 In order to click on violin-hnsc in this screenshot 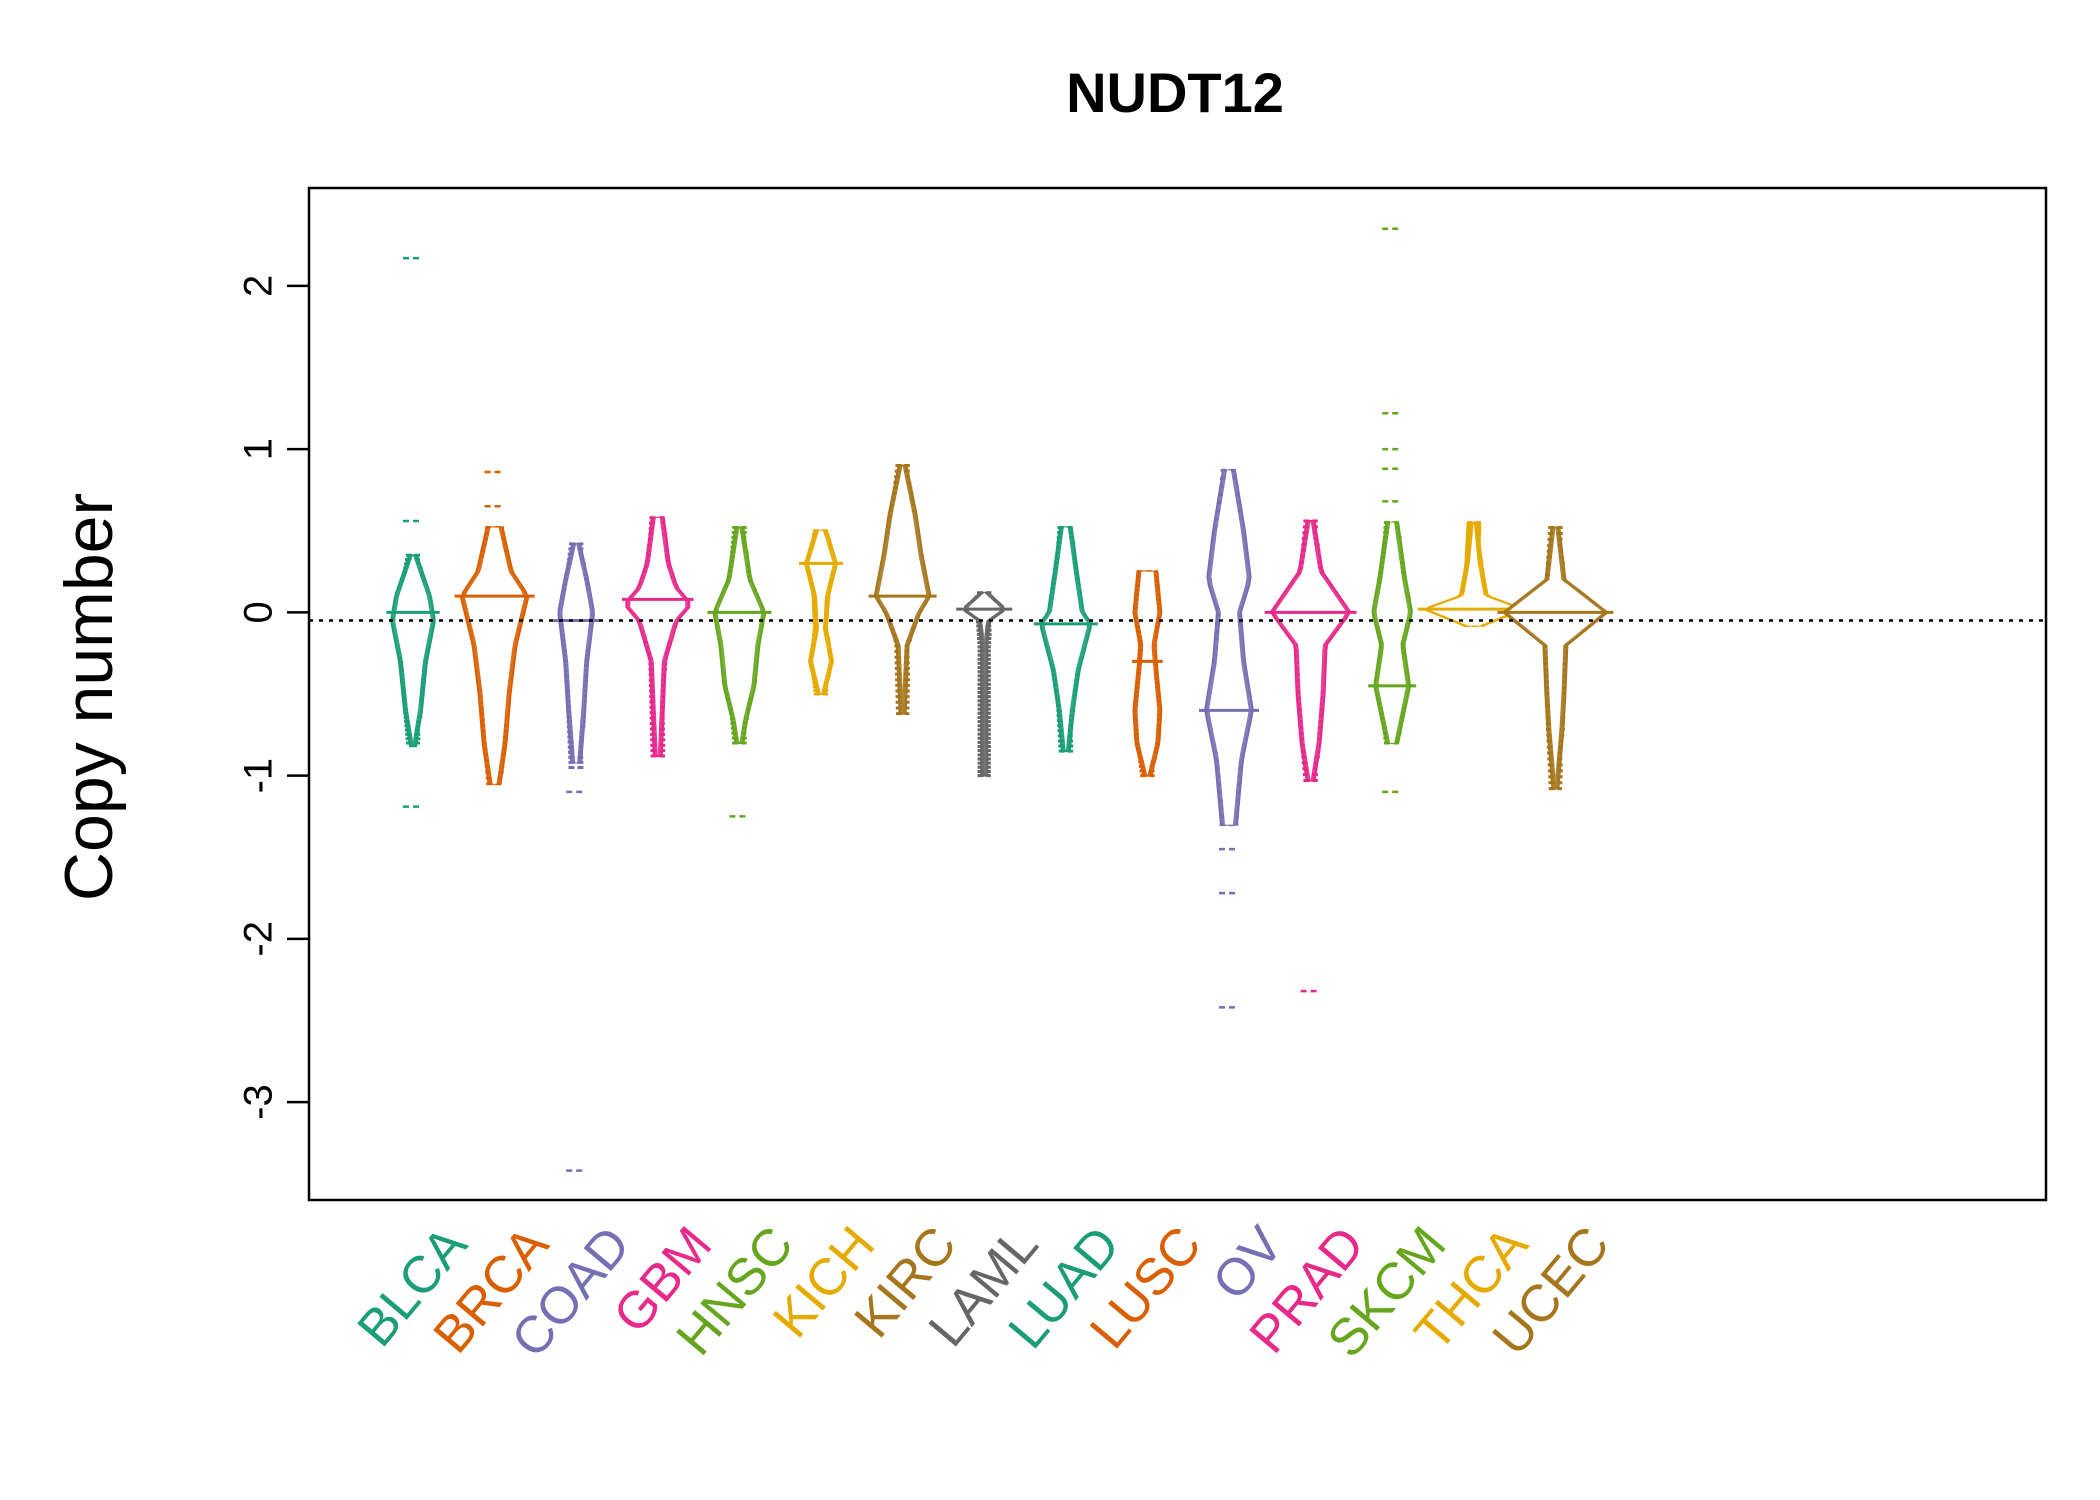, I will do `click(739, 672)`.